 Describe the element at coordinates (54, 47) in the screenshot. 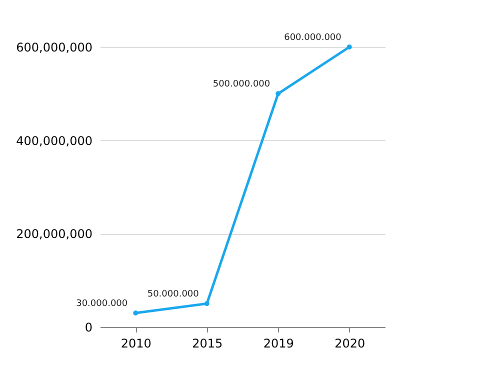

I see `y-tick-label: 600,000,000` at that location.